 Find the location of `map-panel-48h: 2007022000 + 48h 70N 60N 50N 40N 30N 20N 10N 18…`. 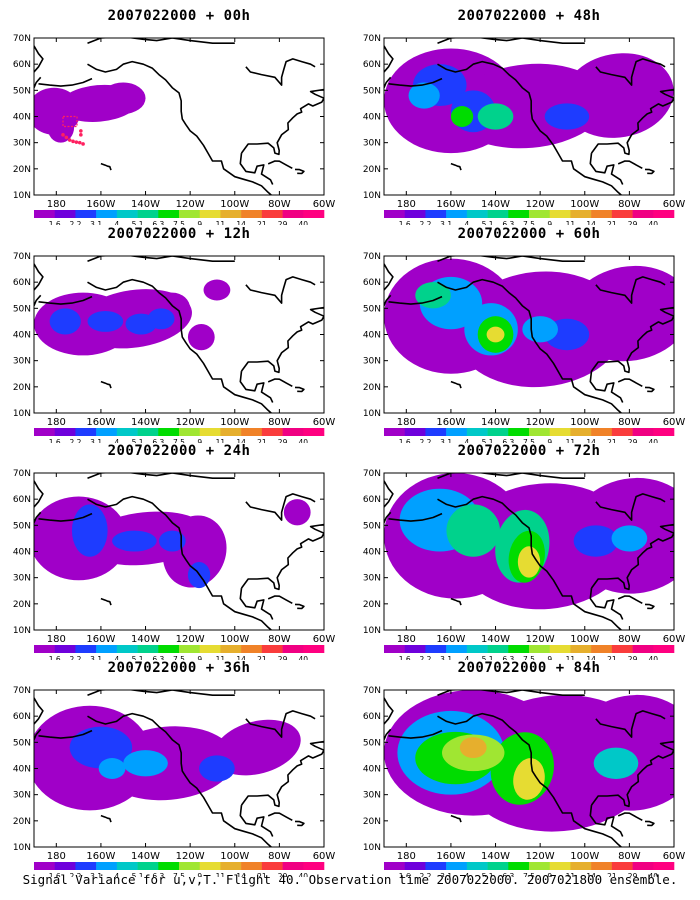

map-panel-48h: 2007022000 + 48h 70N 60N 50N 40N 30N 20N 10N 18… is located at coordinates (520, 116).